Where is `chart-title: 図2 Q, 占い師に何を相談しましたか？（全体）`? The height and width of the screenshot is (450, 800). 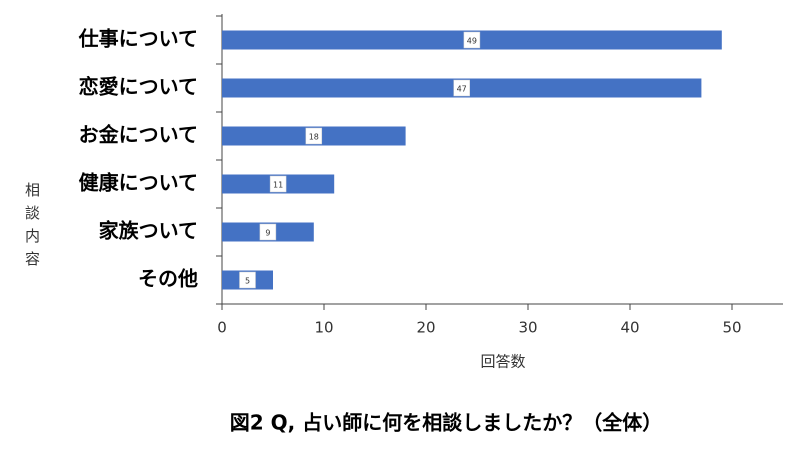 chart-title: 図2 Q, 占い師に何を相談しましたか？（全体） is located at coordinates (446, 423).